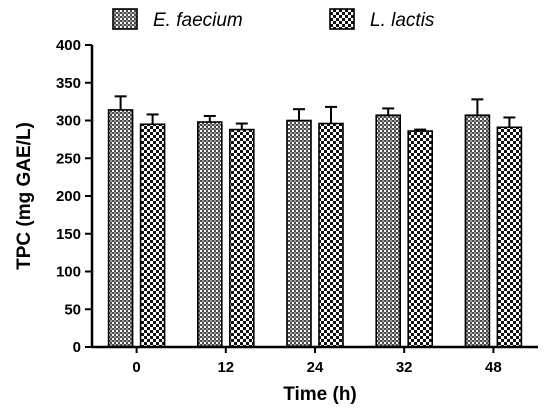 Image resolution: width=550 pixels, height=412 pixels. What do you see at coordinates (68, 196) in the screenshot?
I see `y-tick-label: 200` at bounding box center [68, 196].